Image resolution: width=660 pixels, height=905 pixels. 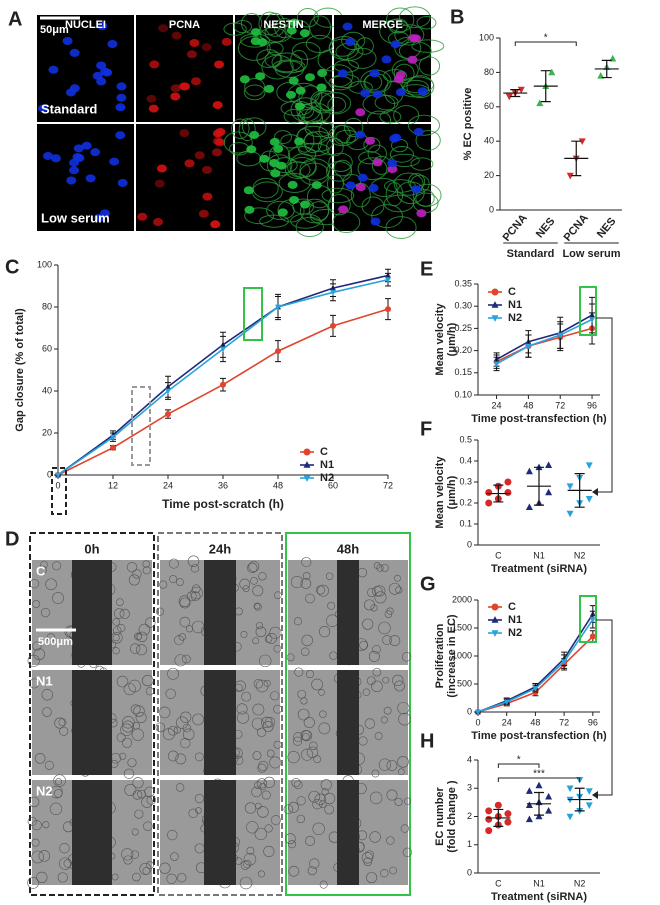 I want to click on y-axis-label: Proliferation, so click(x=440, y=655).